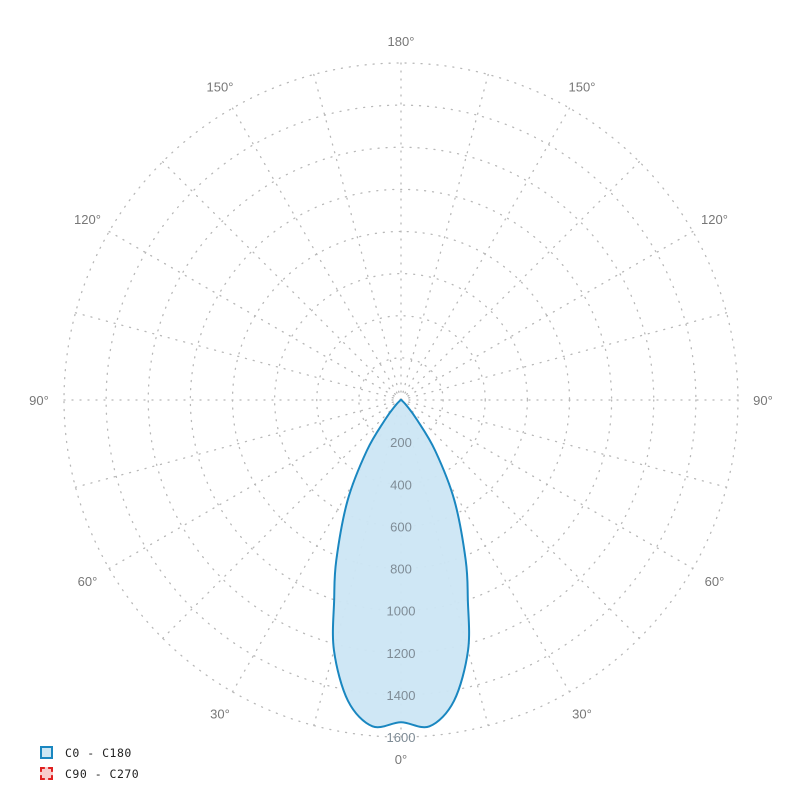  Describe the element at coordinates (401, 442) in the screenshot. I see `radial-tick-label: 200` at that location.